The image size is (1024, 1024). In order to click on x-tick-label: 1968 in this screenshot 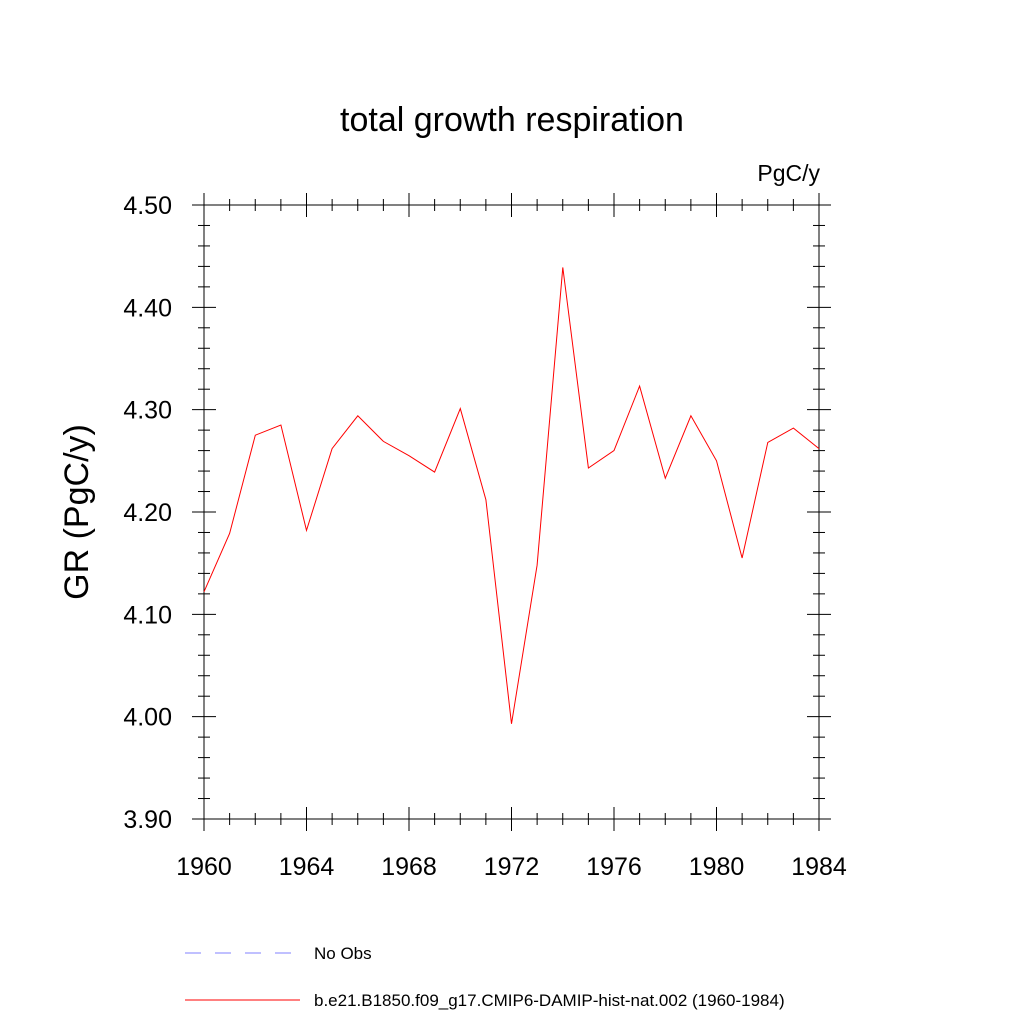, I will do `click(409, 867)`.